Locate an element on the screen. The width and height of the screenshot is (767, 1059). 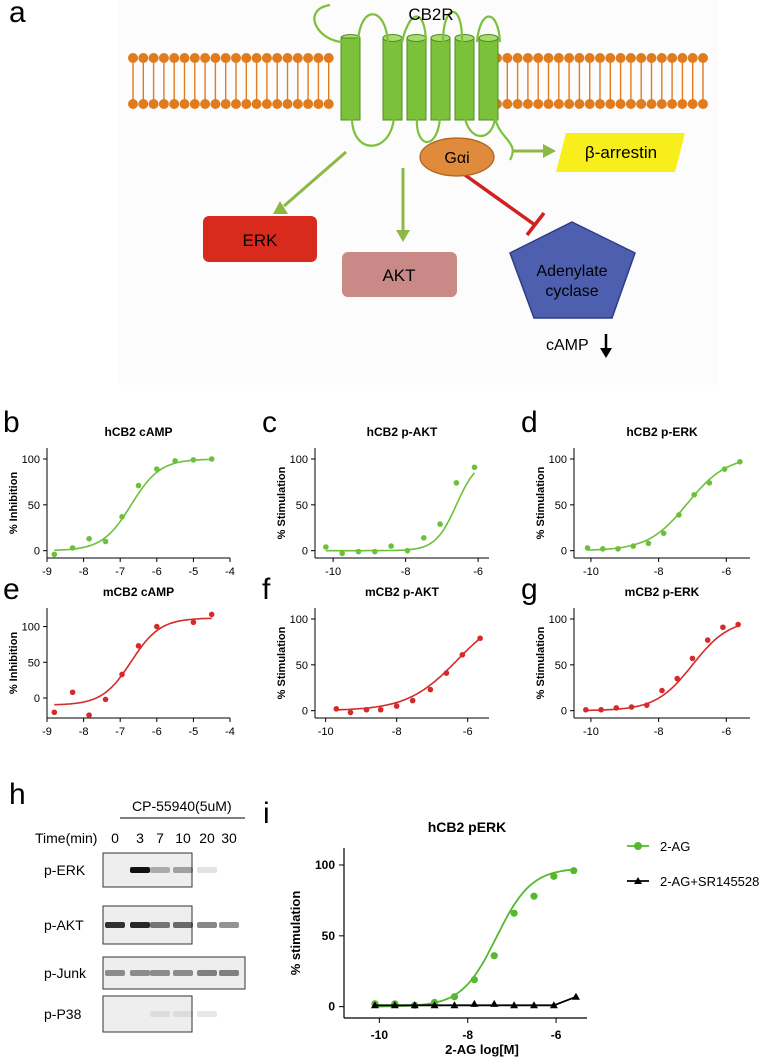
camp-label: cAMP is located at coordinates (567, 345).